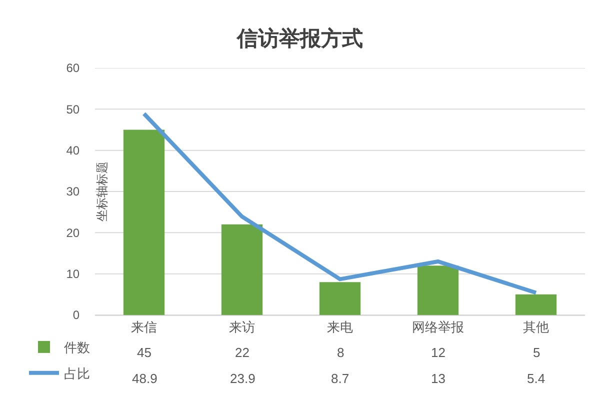 Image resolution: width=600 pixels, height=400 pixels. Describe the element at coordinates (73, 233) in the screenshot. I see `y-tick-label: 20` at that location.